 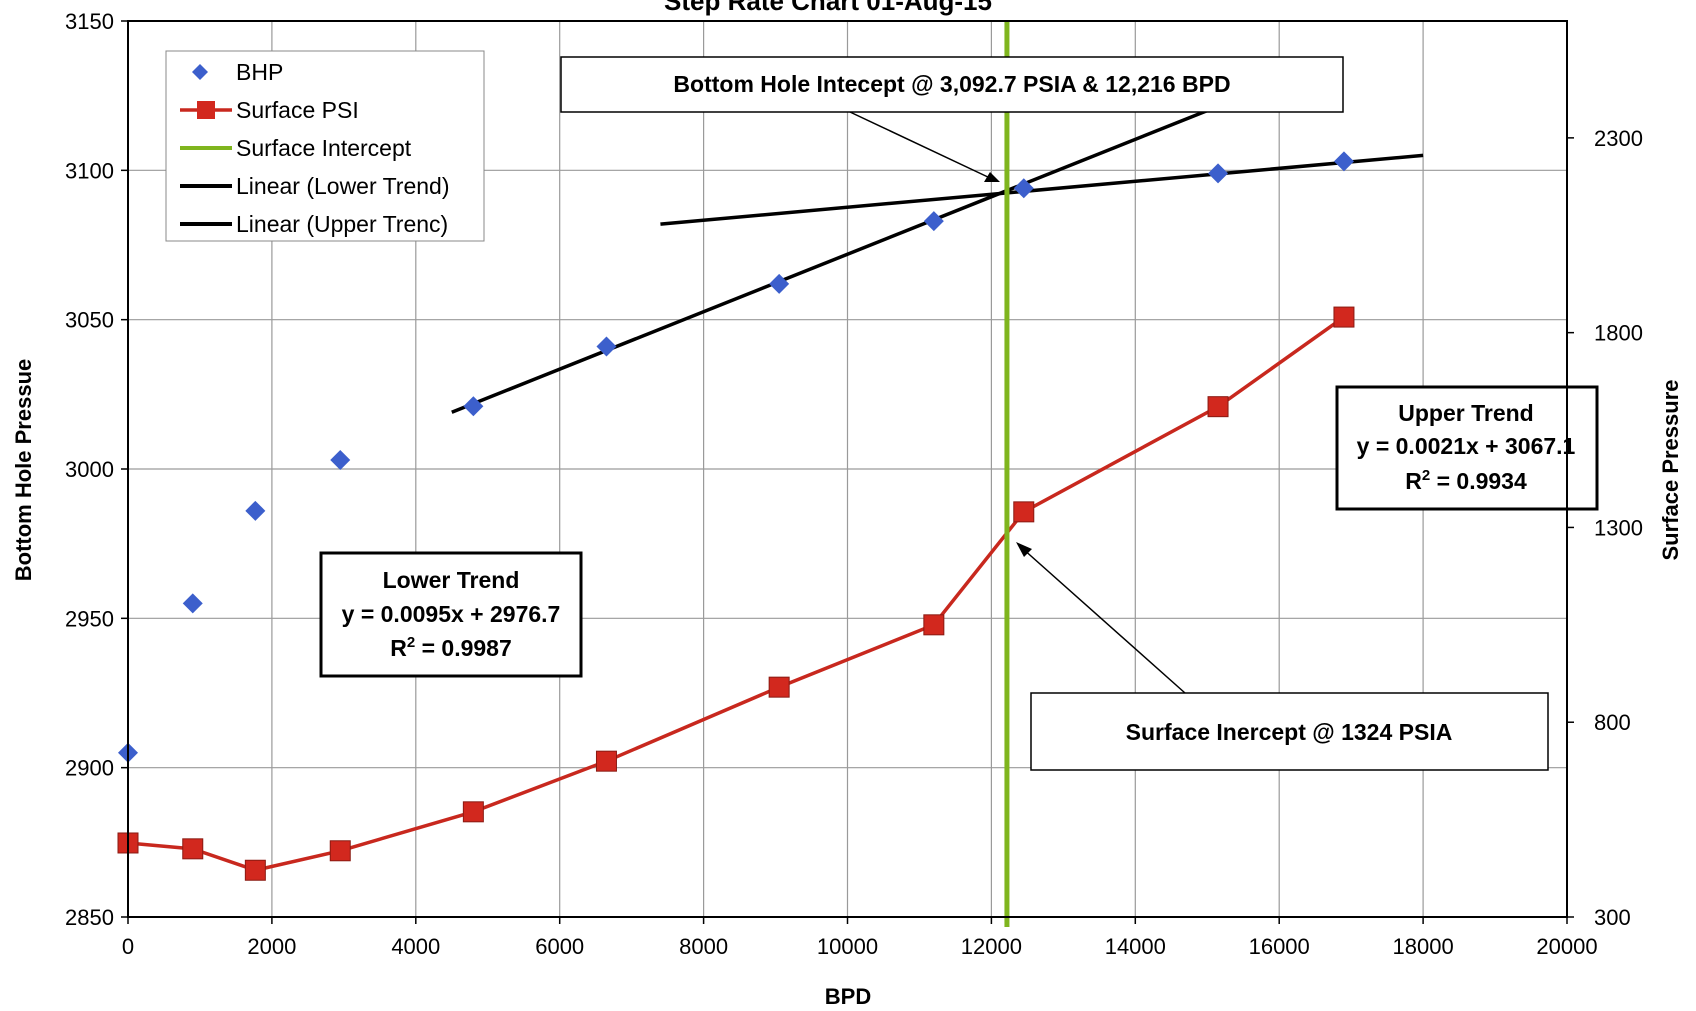 I want to click on x-tick-label: 18000, so click(x=1423, y=946).